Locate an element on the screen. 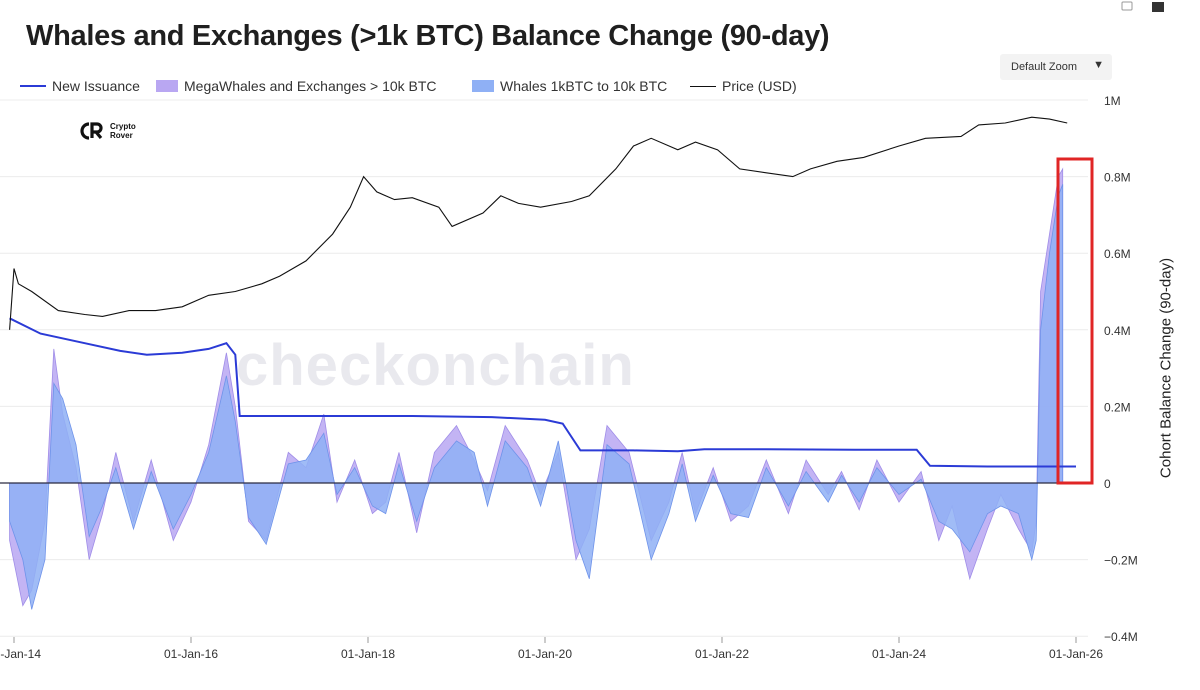 This screenshot has height=690, width=1200. y-tick-label: 0 is located at coordinates (1107, 484).